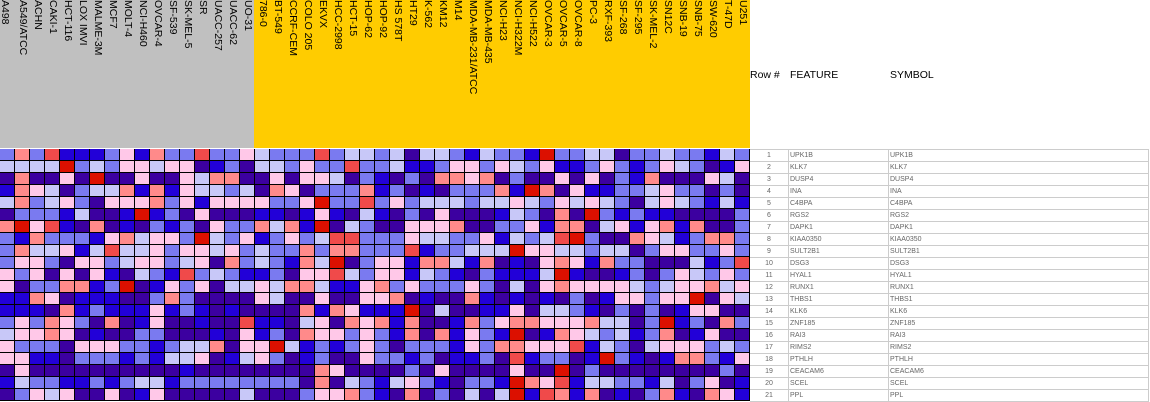  What do you see at coordinates (638, 17) in the screenshot?
I see `column-label: SF-295` at bounding box center [638, 17].